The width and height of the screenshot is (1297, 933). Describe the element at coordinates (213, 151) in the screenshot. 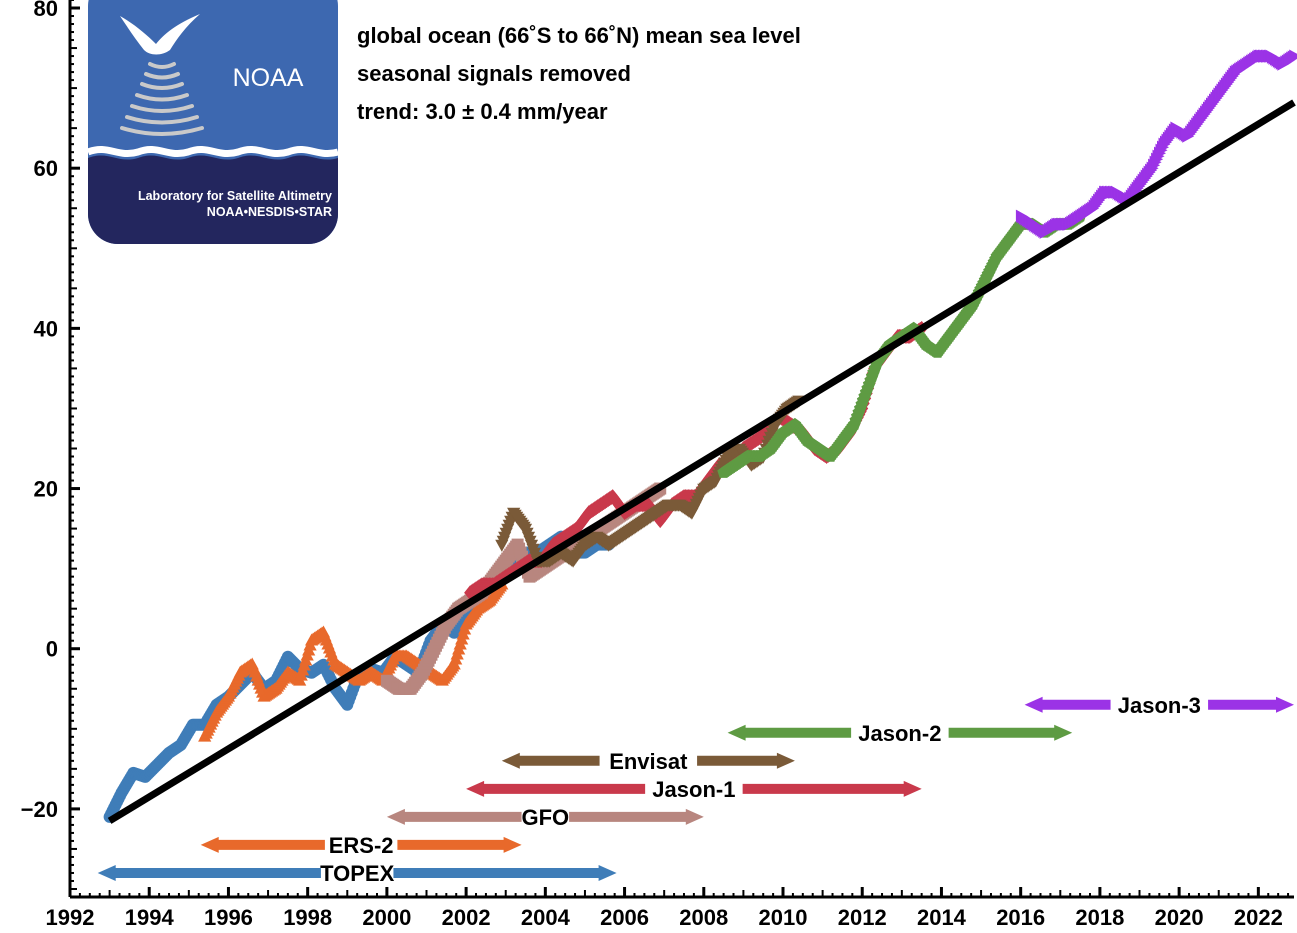

I see `logo-wave-line` at that location.